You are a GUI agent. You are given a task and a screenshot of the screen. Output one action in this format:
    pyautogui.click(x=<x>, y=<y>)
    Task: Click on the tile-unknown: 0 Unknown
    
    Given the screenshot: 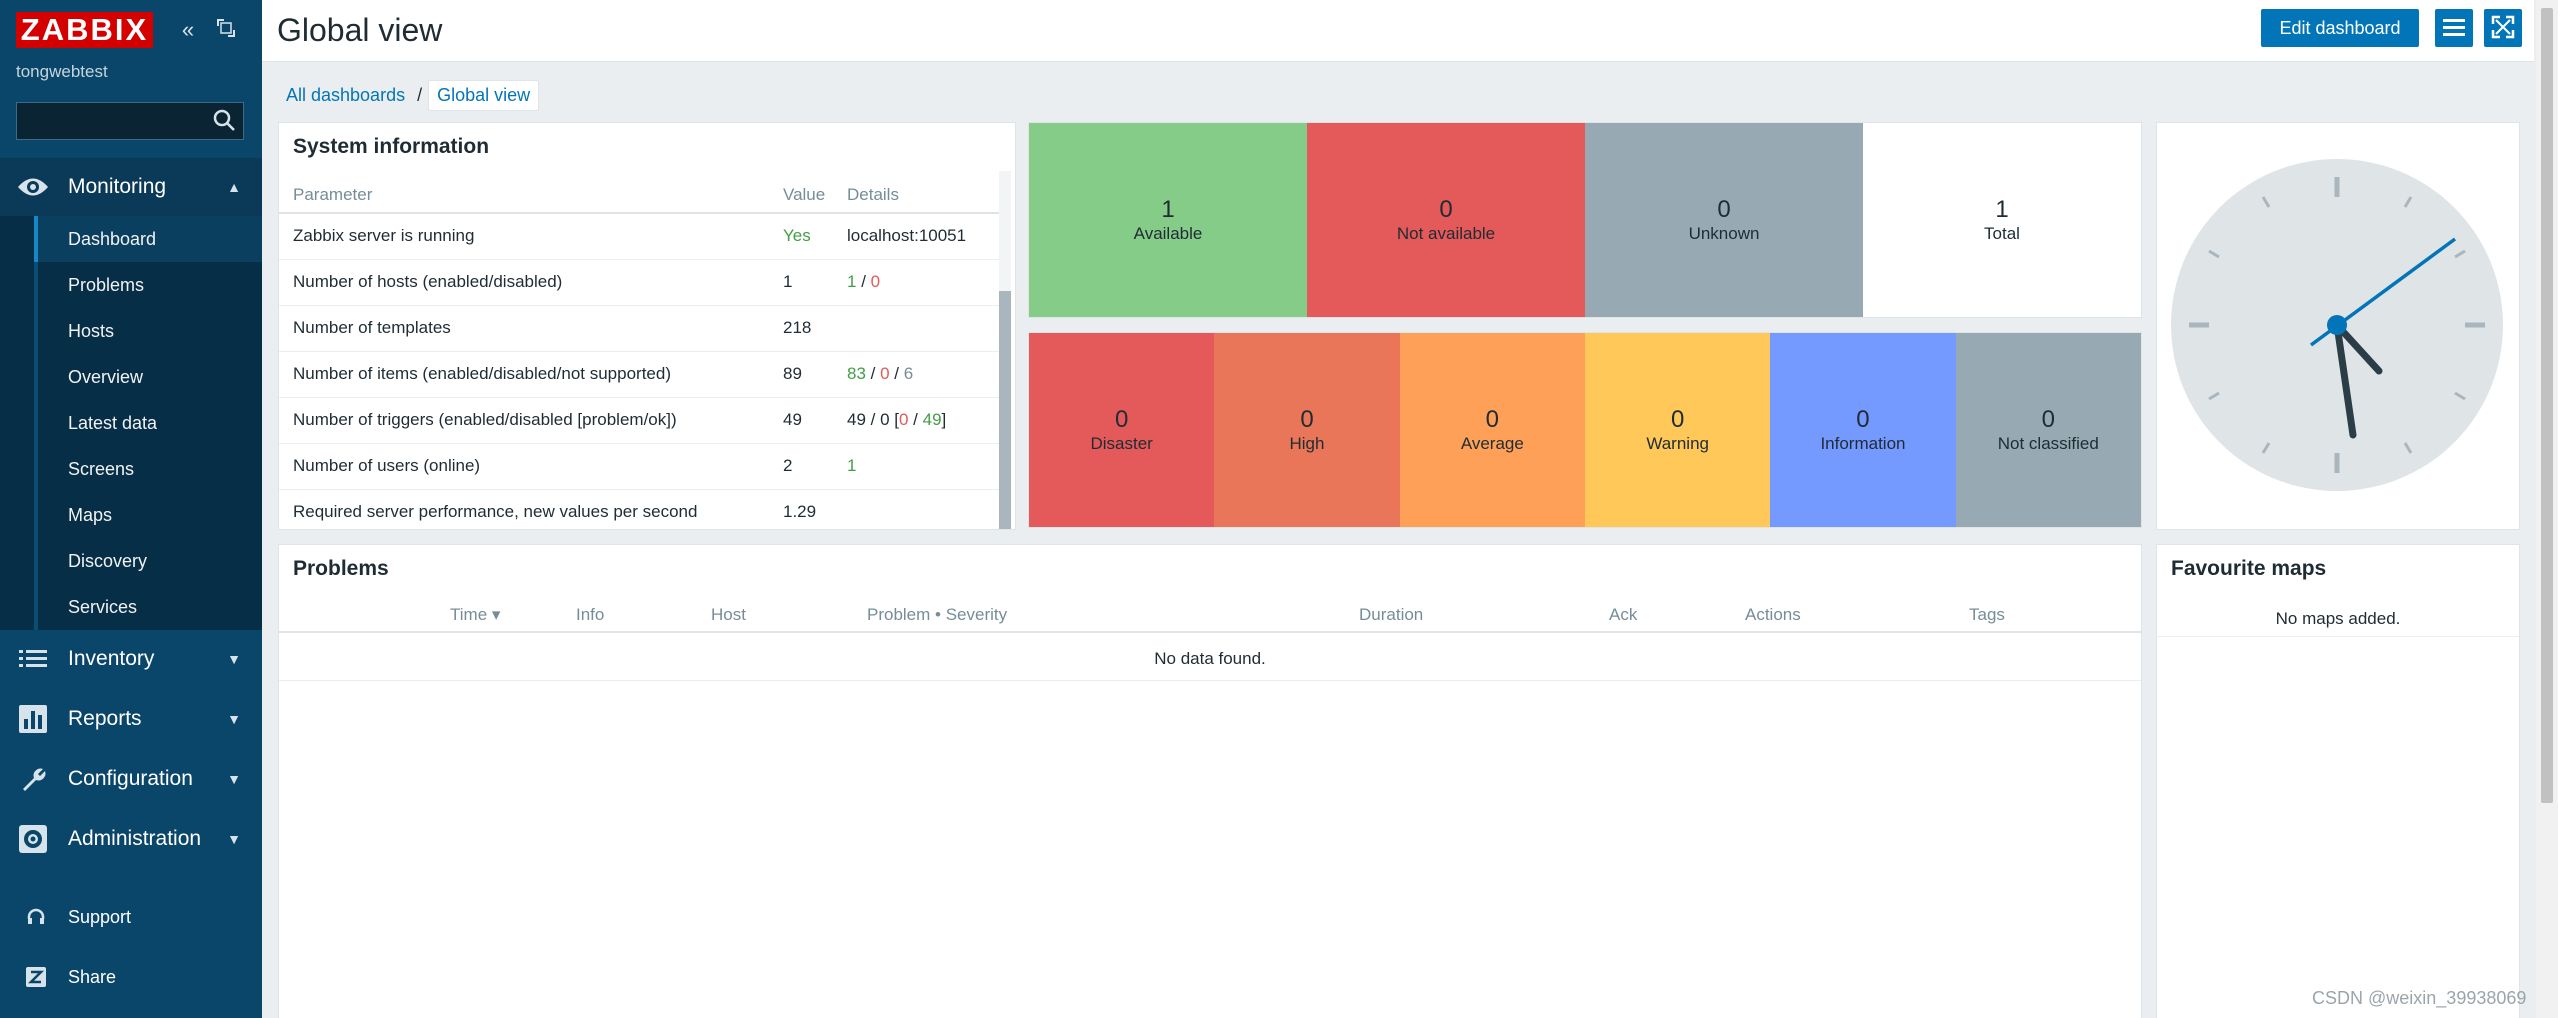 What is the action you would take?
    pyautogui.click(x=1724, y=220)
    